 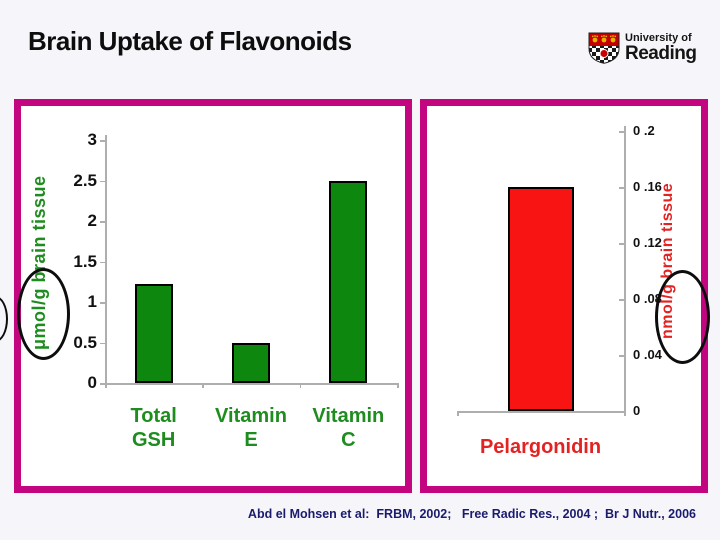 What do you see at coordinates (604, 48) in the screenshot?
I see `university-shield-icon` at bounding box center [604, 48].